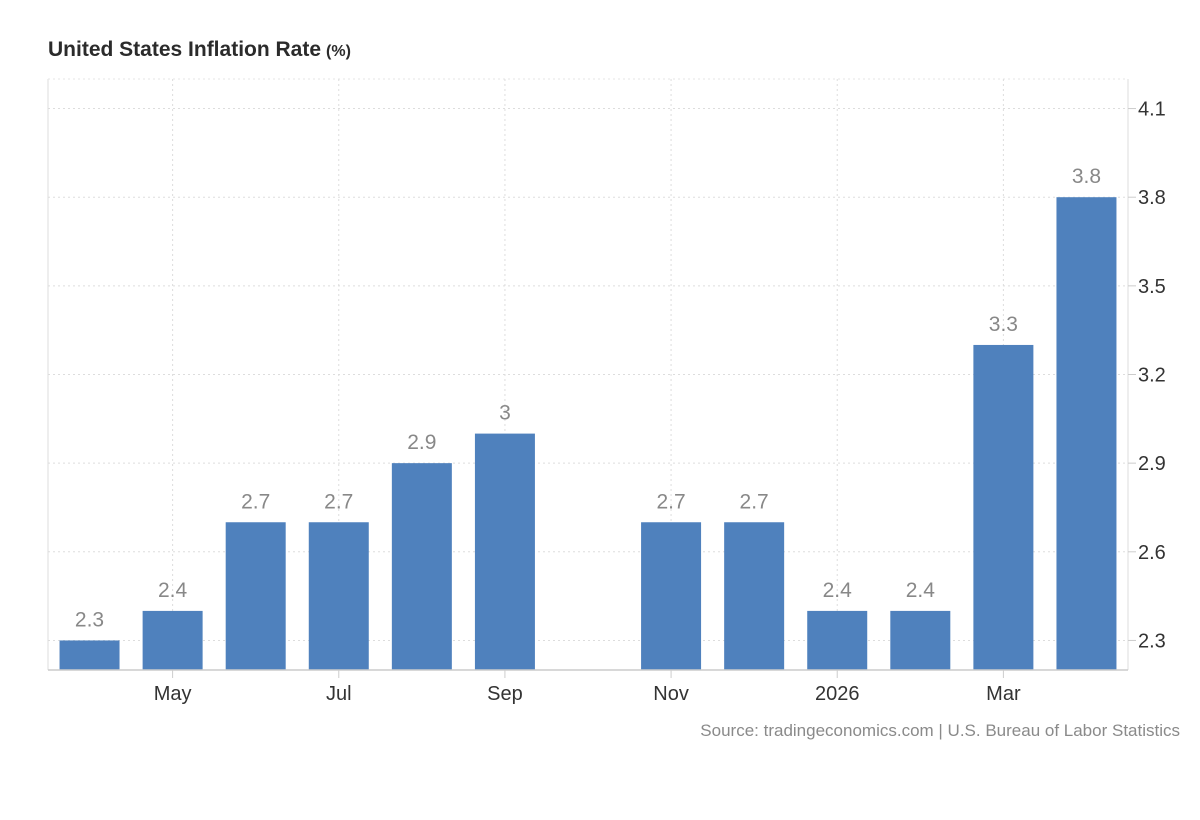  Describe the element at coordinates (421, 442) in the screenshot. I see `data-label: 2.9` at that location.